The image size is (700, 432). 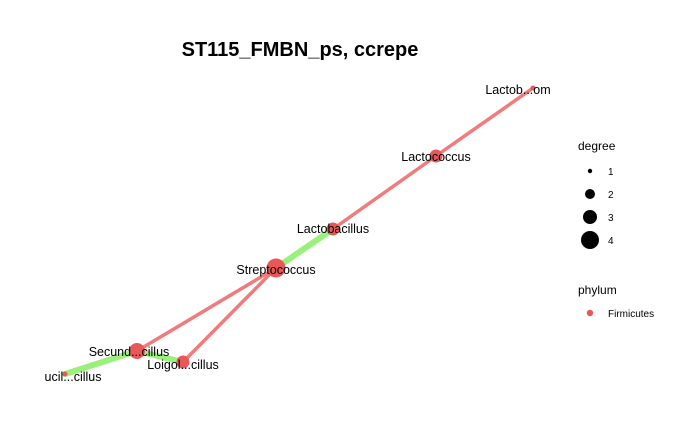 I want to click on legend-degree: degree 1 2 3 4, so click(x=597, y=194).